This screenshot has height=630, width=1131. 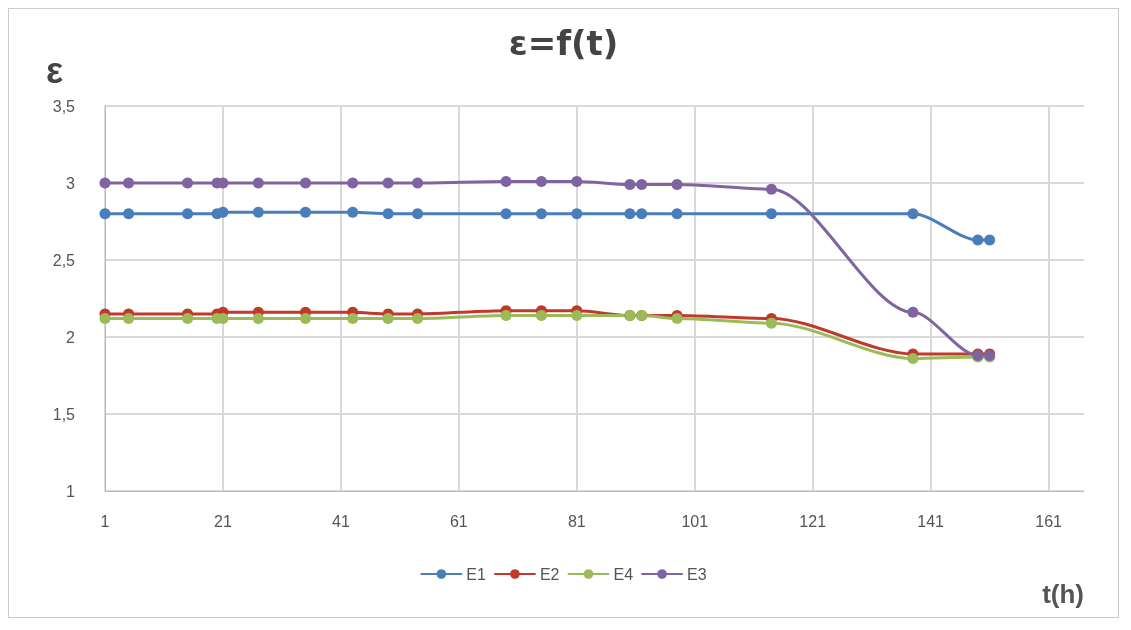 I want to click on x-tick-label: 161, so click(x=1049, y=521).